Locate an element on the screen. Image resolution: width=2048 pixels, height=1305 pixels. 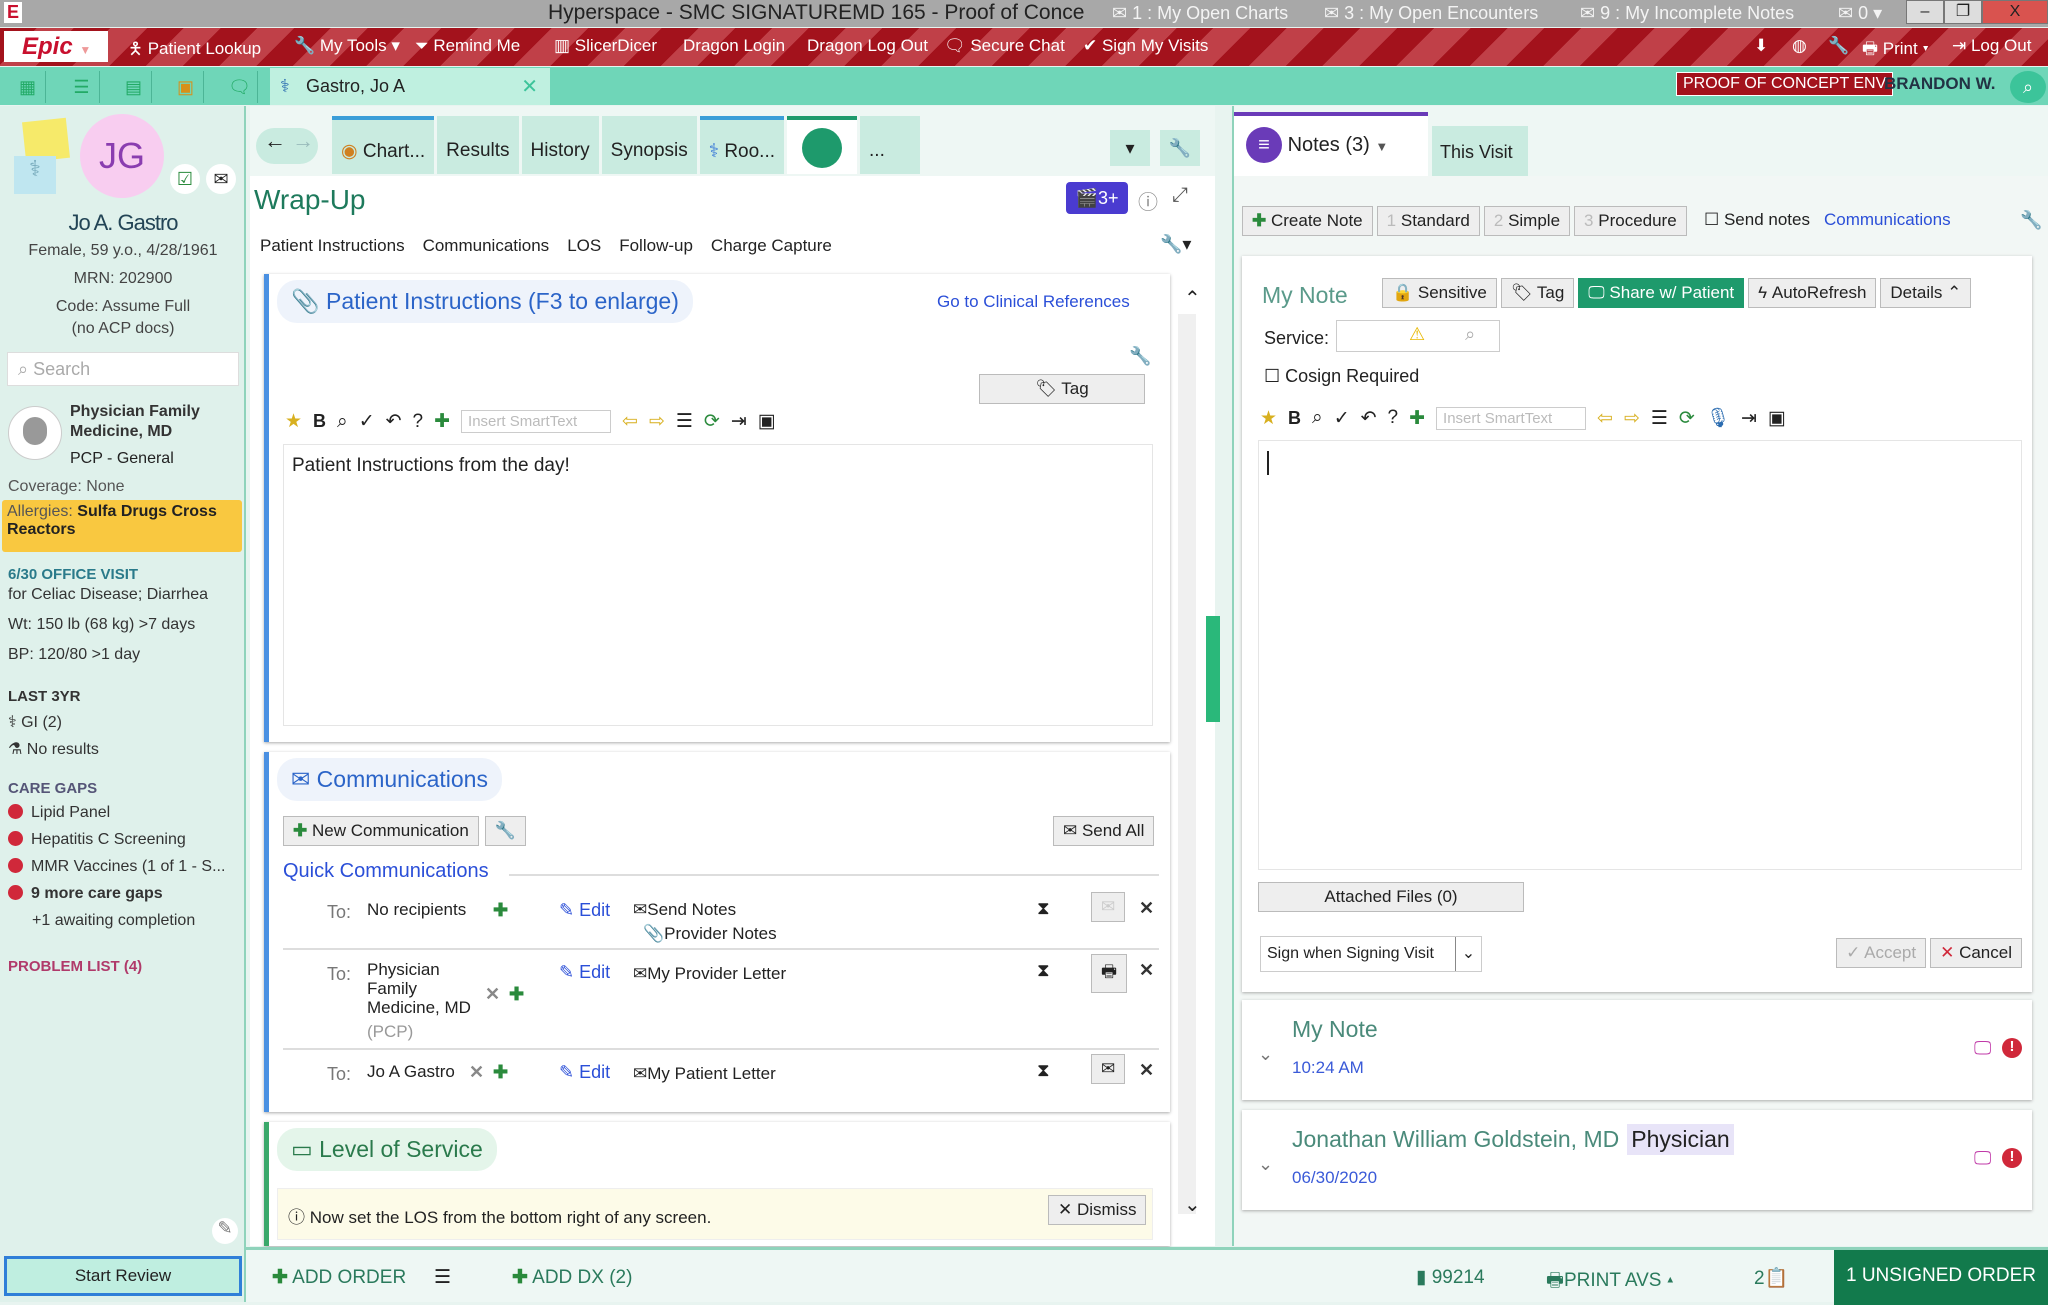
restore-button: ❐ is located at coordinates (1963, 12).